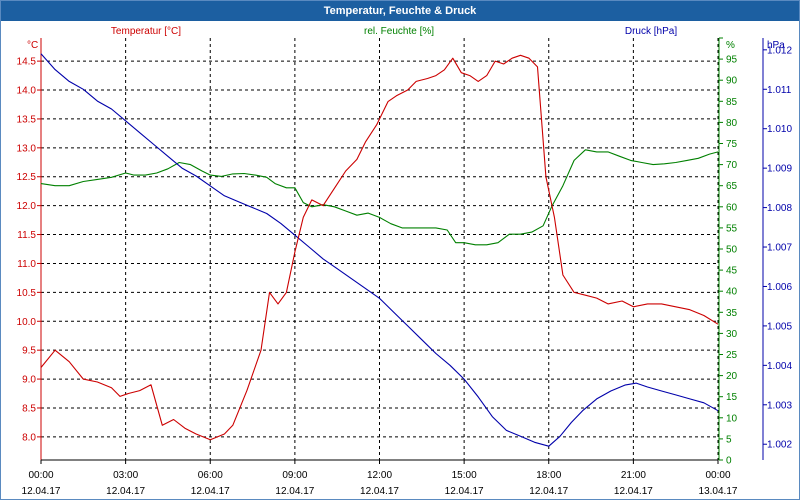  Describe the element at coordinates (27, 293) in the screenshot. I see `temperature-tick-label: 10.5` at that location.